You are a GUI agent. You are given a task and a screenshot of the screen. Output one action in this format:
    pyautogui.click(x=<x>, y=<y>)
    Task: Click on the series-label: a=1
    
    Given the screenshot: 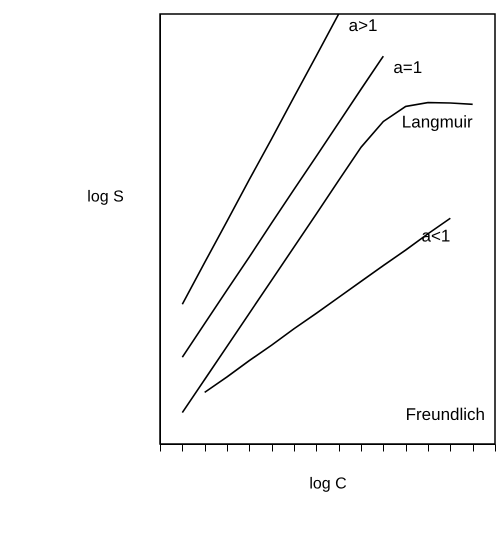 What is the action you would take?
    pyautogui.click(x=407, y=68)
    